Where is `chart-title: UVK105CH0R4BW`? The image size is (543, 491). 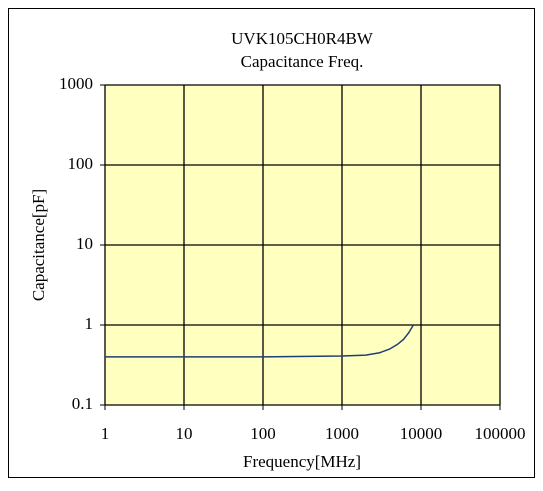
chart-title: UVK105CH0R4BW is located at coordinates (302, 38).